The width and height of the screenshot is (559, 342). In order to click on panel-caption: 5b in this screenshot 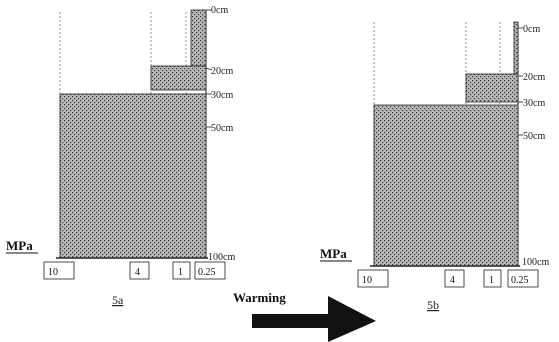, I will do `click(433, 305)`.